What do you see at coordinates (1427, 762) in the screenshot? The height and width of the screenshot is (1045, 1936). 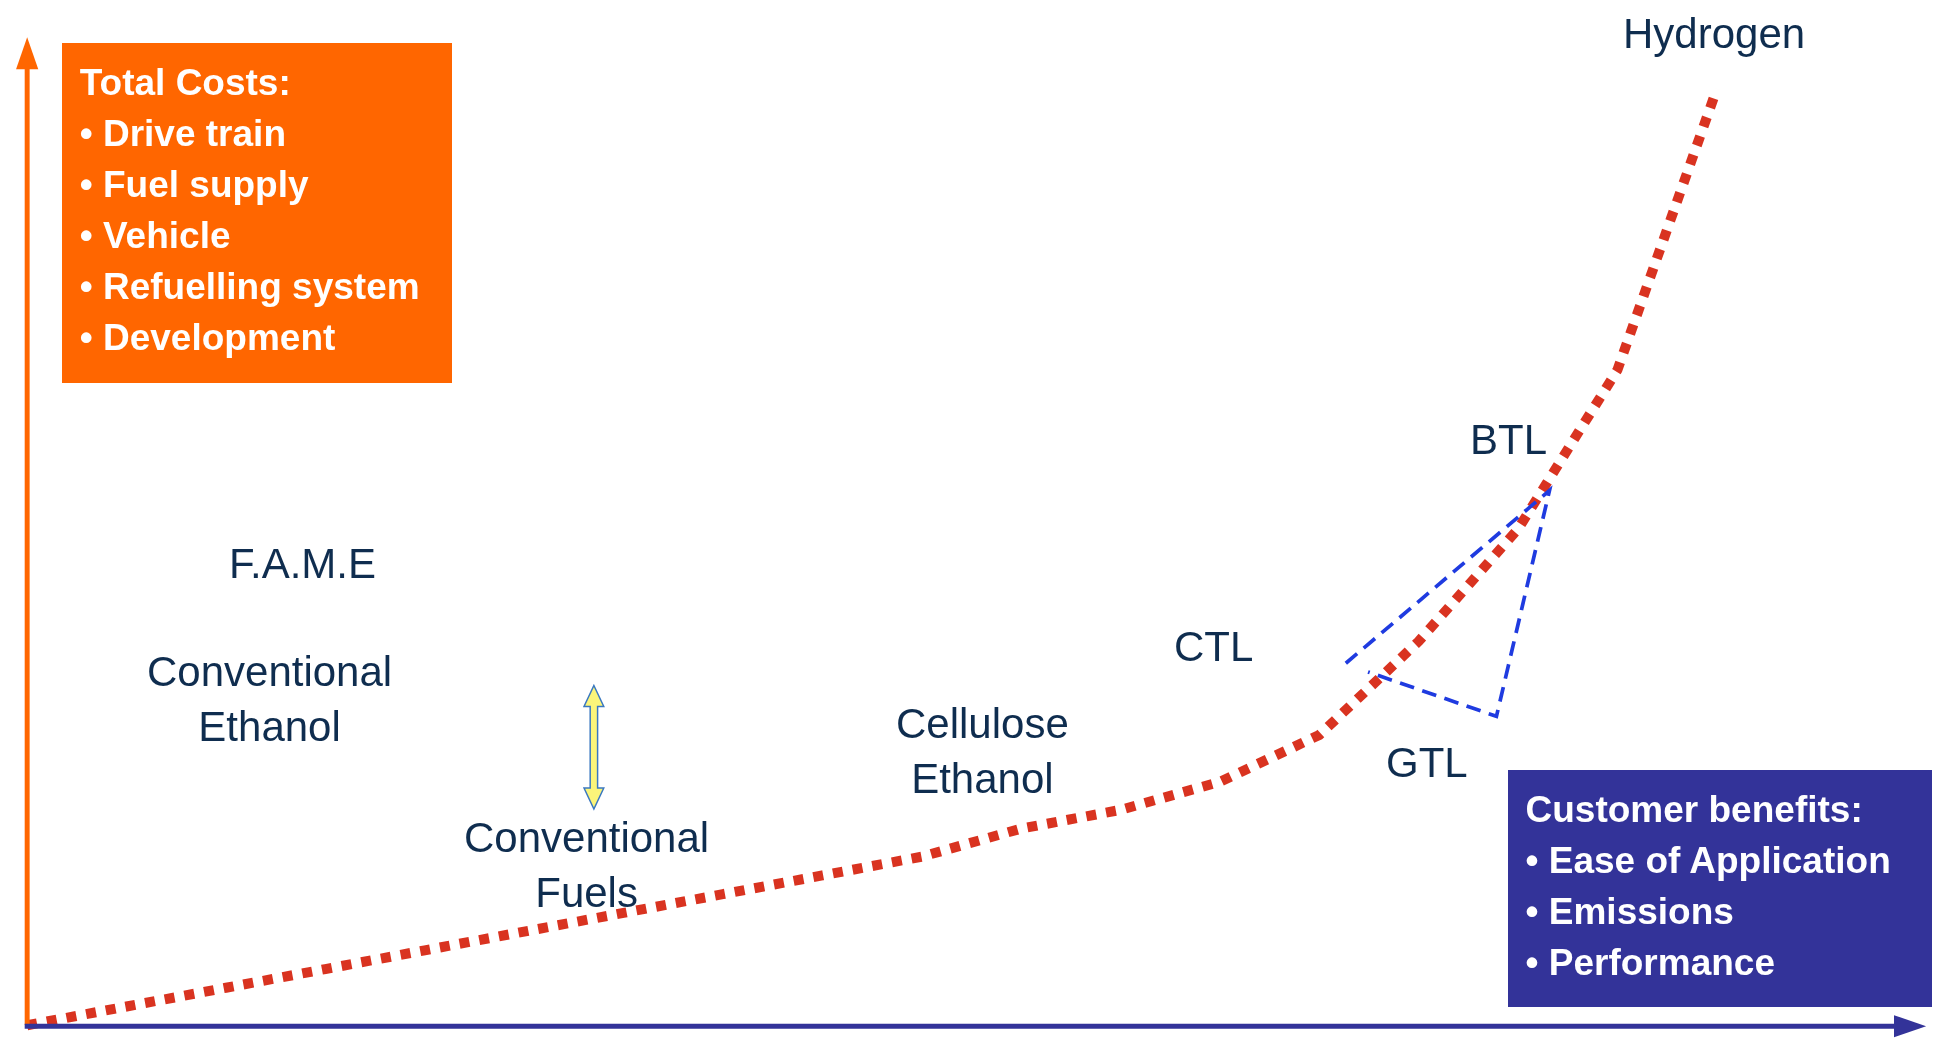 I see `annotation: GTL` at bounding box center [1427, 762].